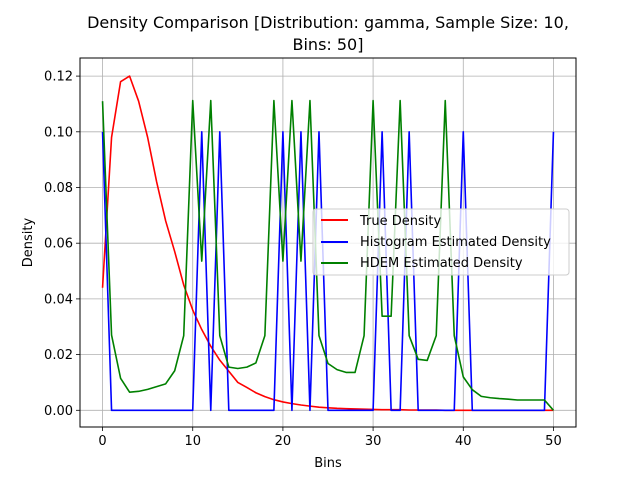 The image size is (640, 480). Describe the element at coordinates (58, 132) in the screenshot. I see `y-tick-label: 0.10` at that location.